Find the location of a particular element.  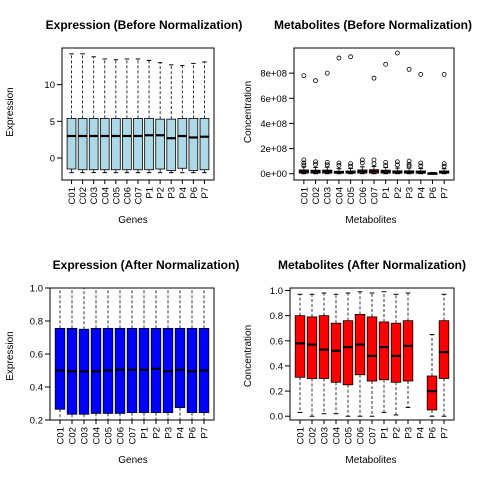

x-tick-label: P6 is located at coordinates (433, 433).